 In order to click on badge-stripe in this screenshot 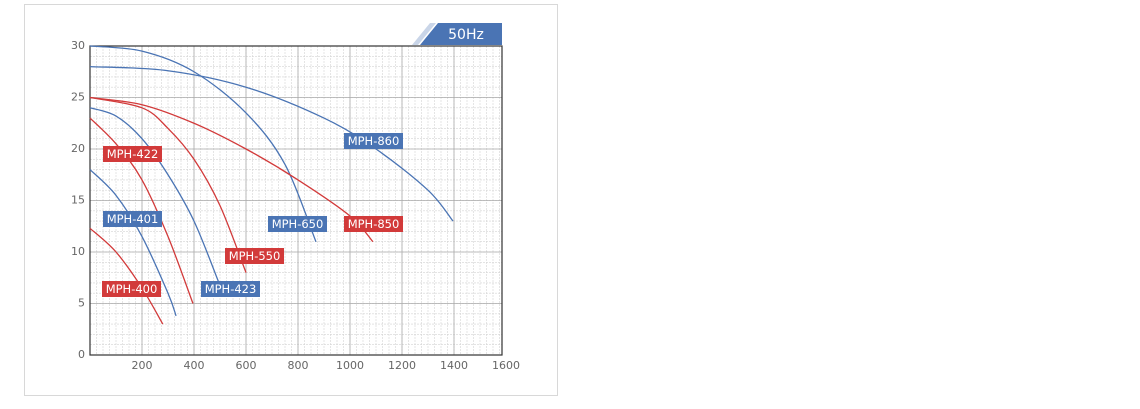, I will do `click(424, 34)`.